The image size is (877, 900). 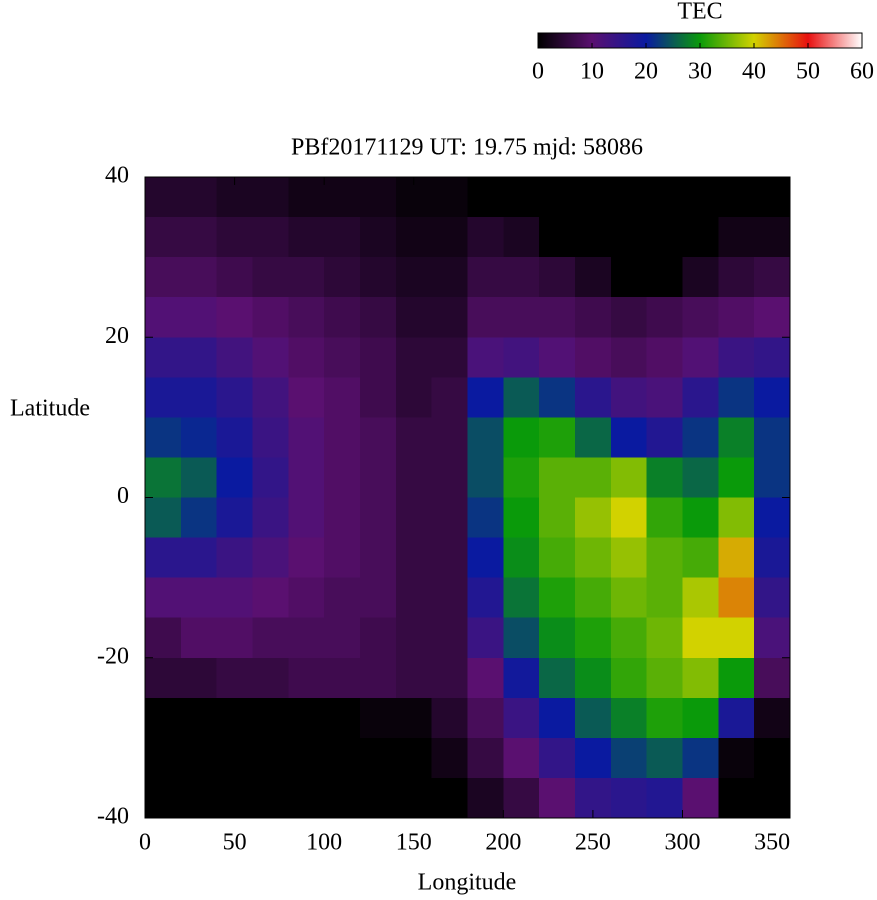 I want to click on y-tick-label: 40, so click(x=117, y=176).